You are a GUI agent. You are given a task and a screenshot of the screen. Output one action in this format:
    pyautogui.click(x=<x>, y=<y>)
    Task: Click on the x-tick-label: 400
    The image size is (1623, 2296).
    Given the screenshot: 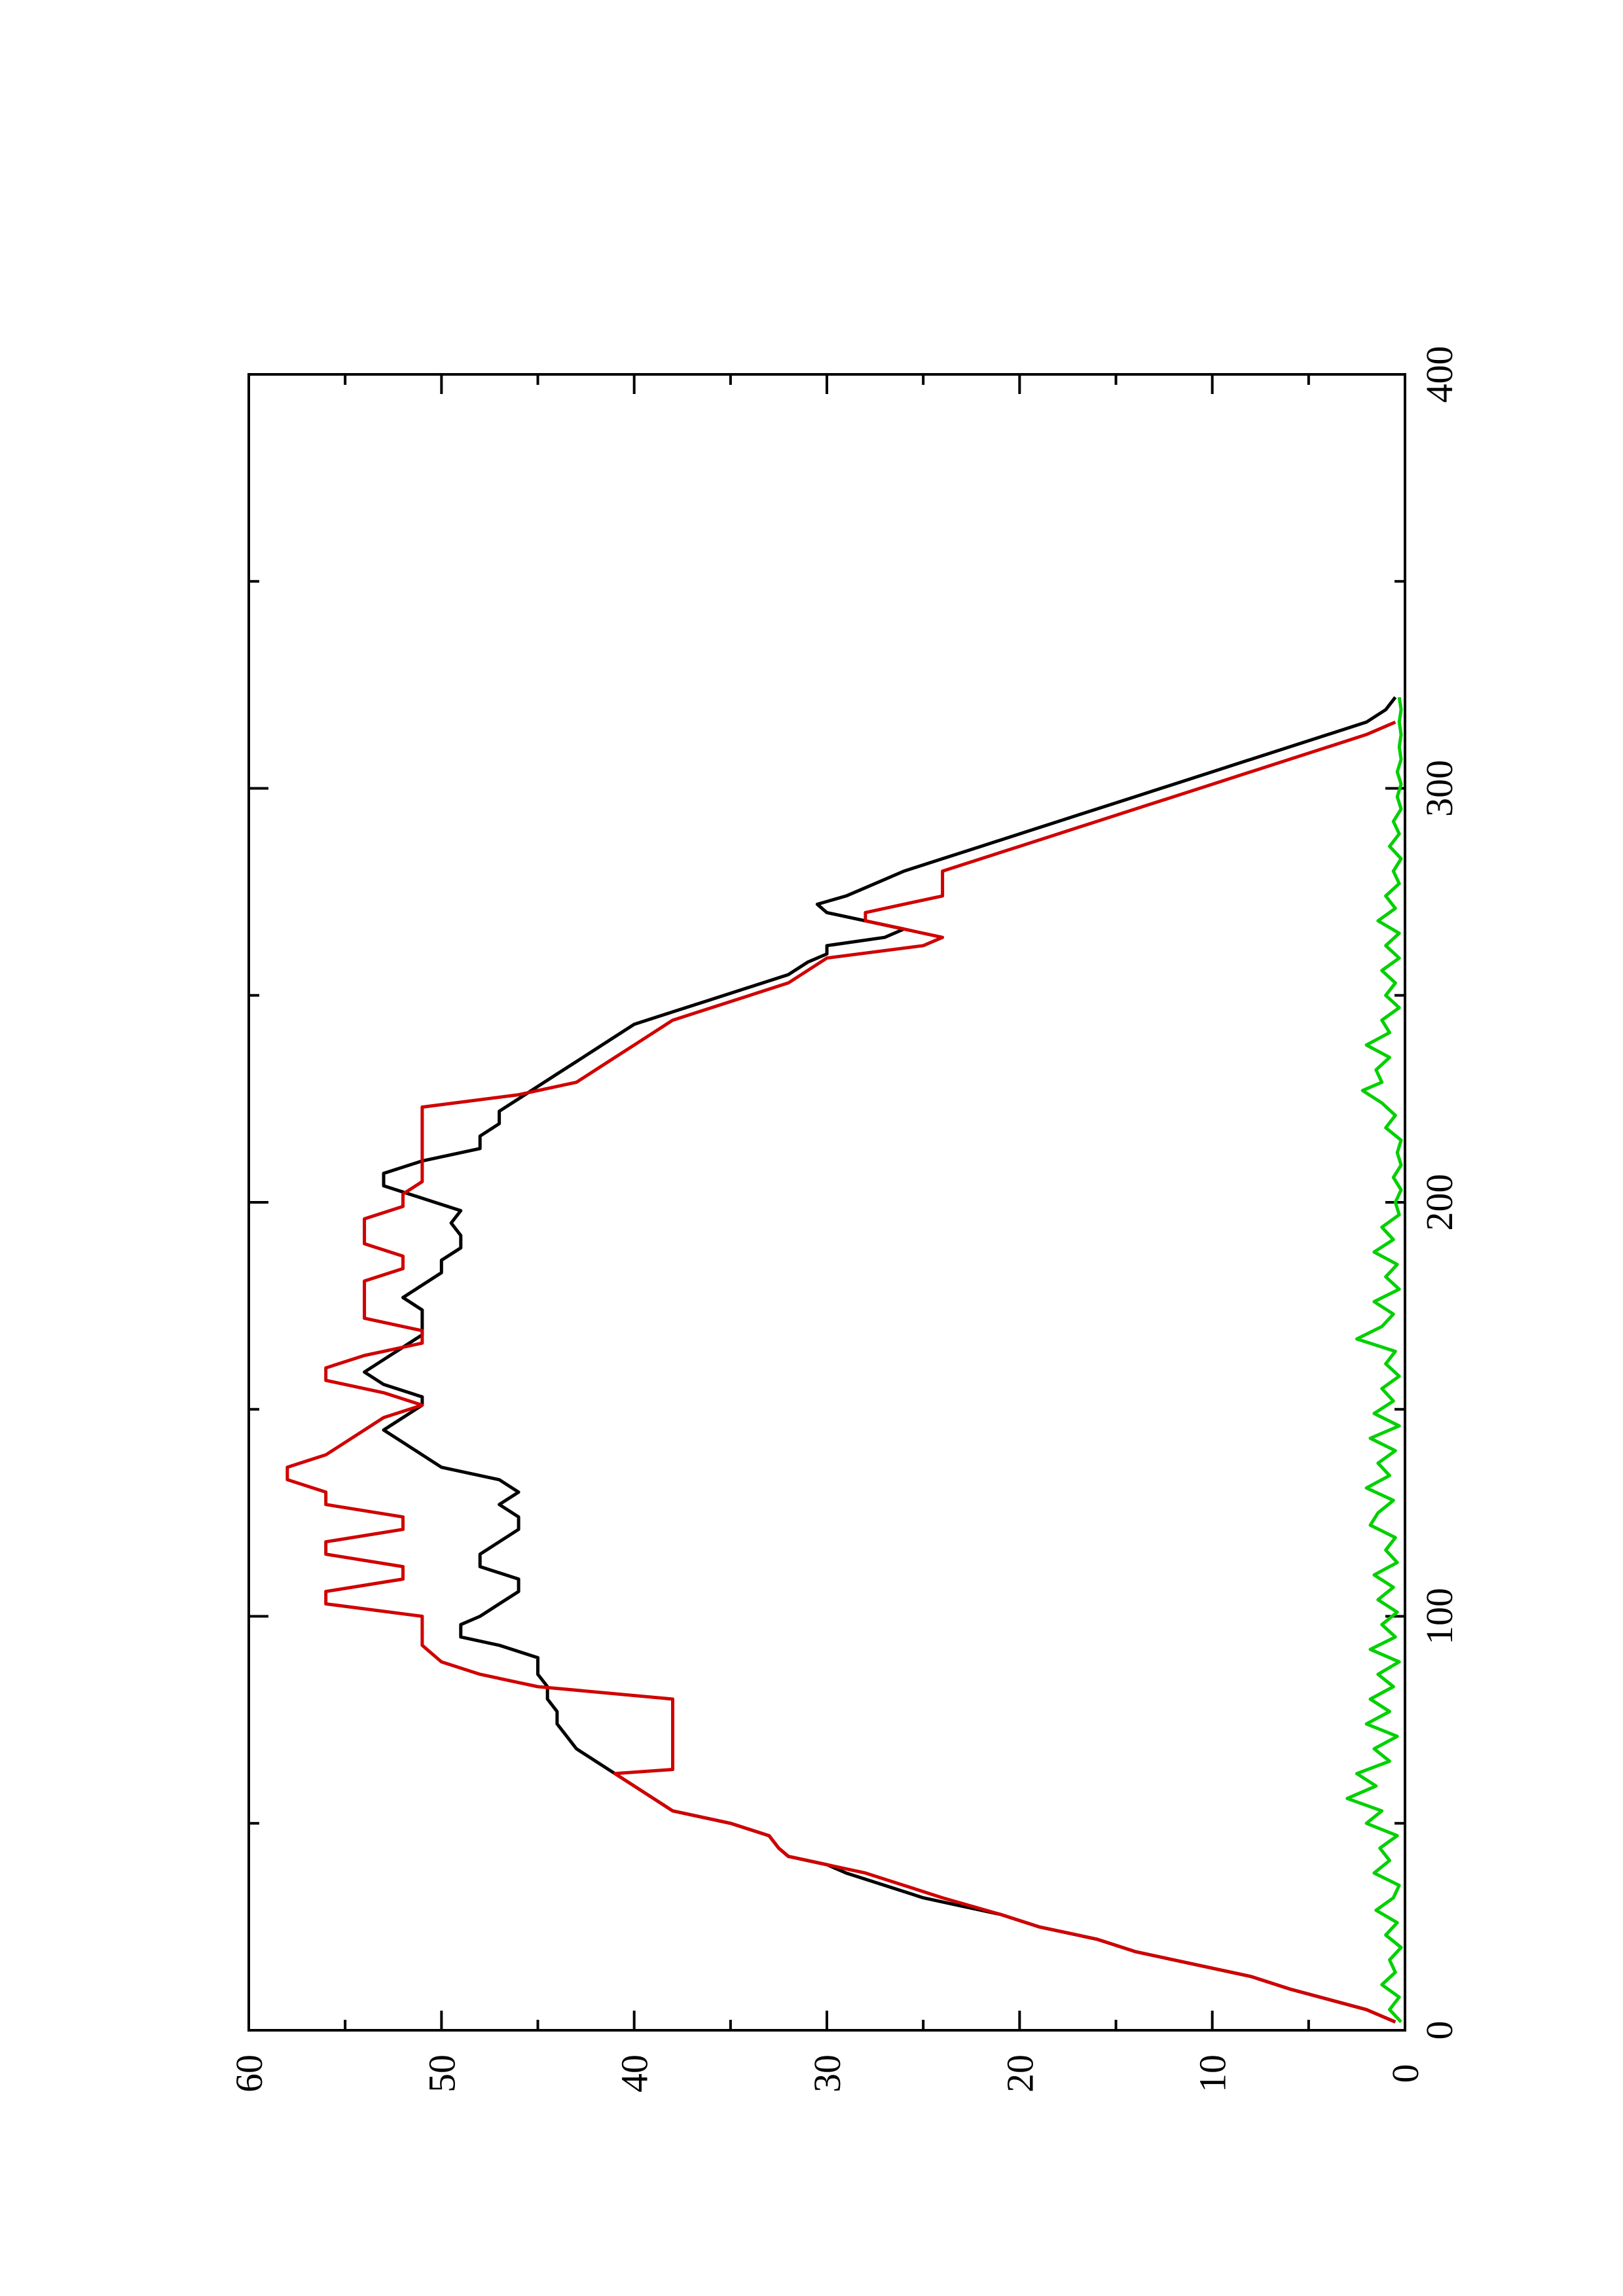 What is the action you would take?
    pyautogui.click(x=1439, y=374)
    